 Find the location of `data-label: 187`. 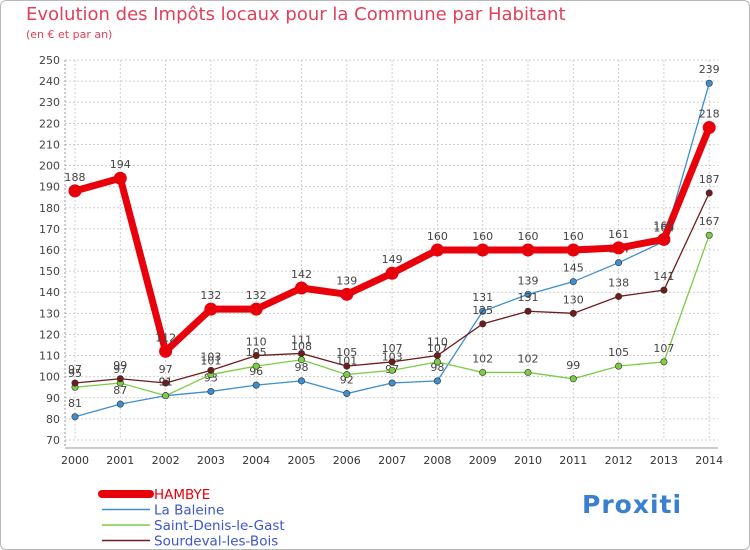

data-label: 187 is located at coordinates (709, 179).